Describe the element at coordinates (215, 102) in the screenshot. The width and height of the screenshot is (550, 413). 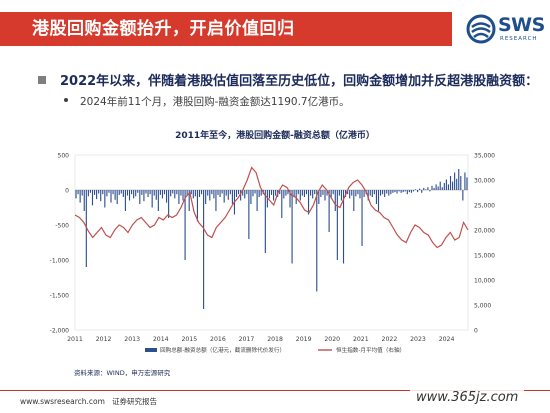
I see `sub-bullet-text: 2024年前11个月，港股回购-融资金额达1190.7亿港币。` at that location.